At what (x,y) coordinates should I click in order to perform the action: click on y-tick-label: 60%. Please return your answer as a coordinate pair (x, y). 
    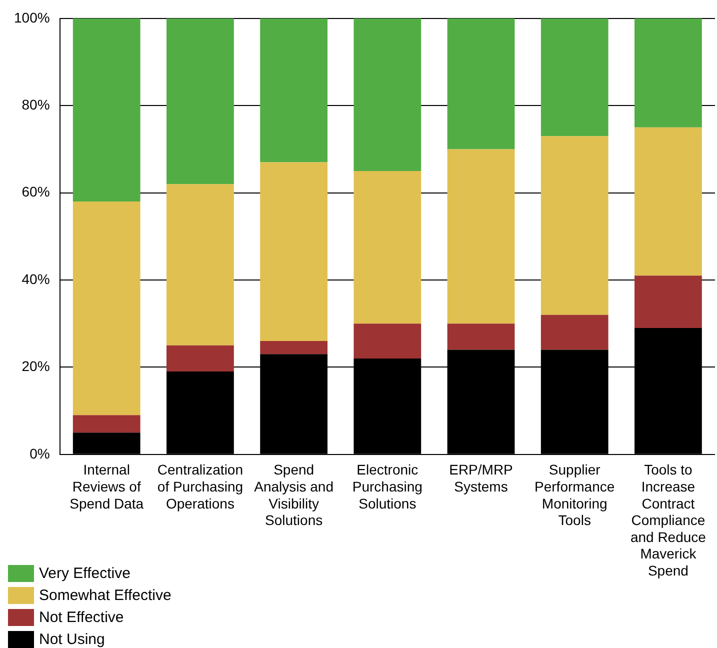
    Looking at the image, I should click on (36, 192).